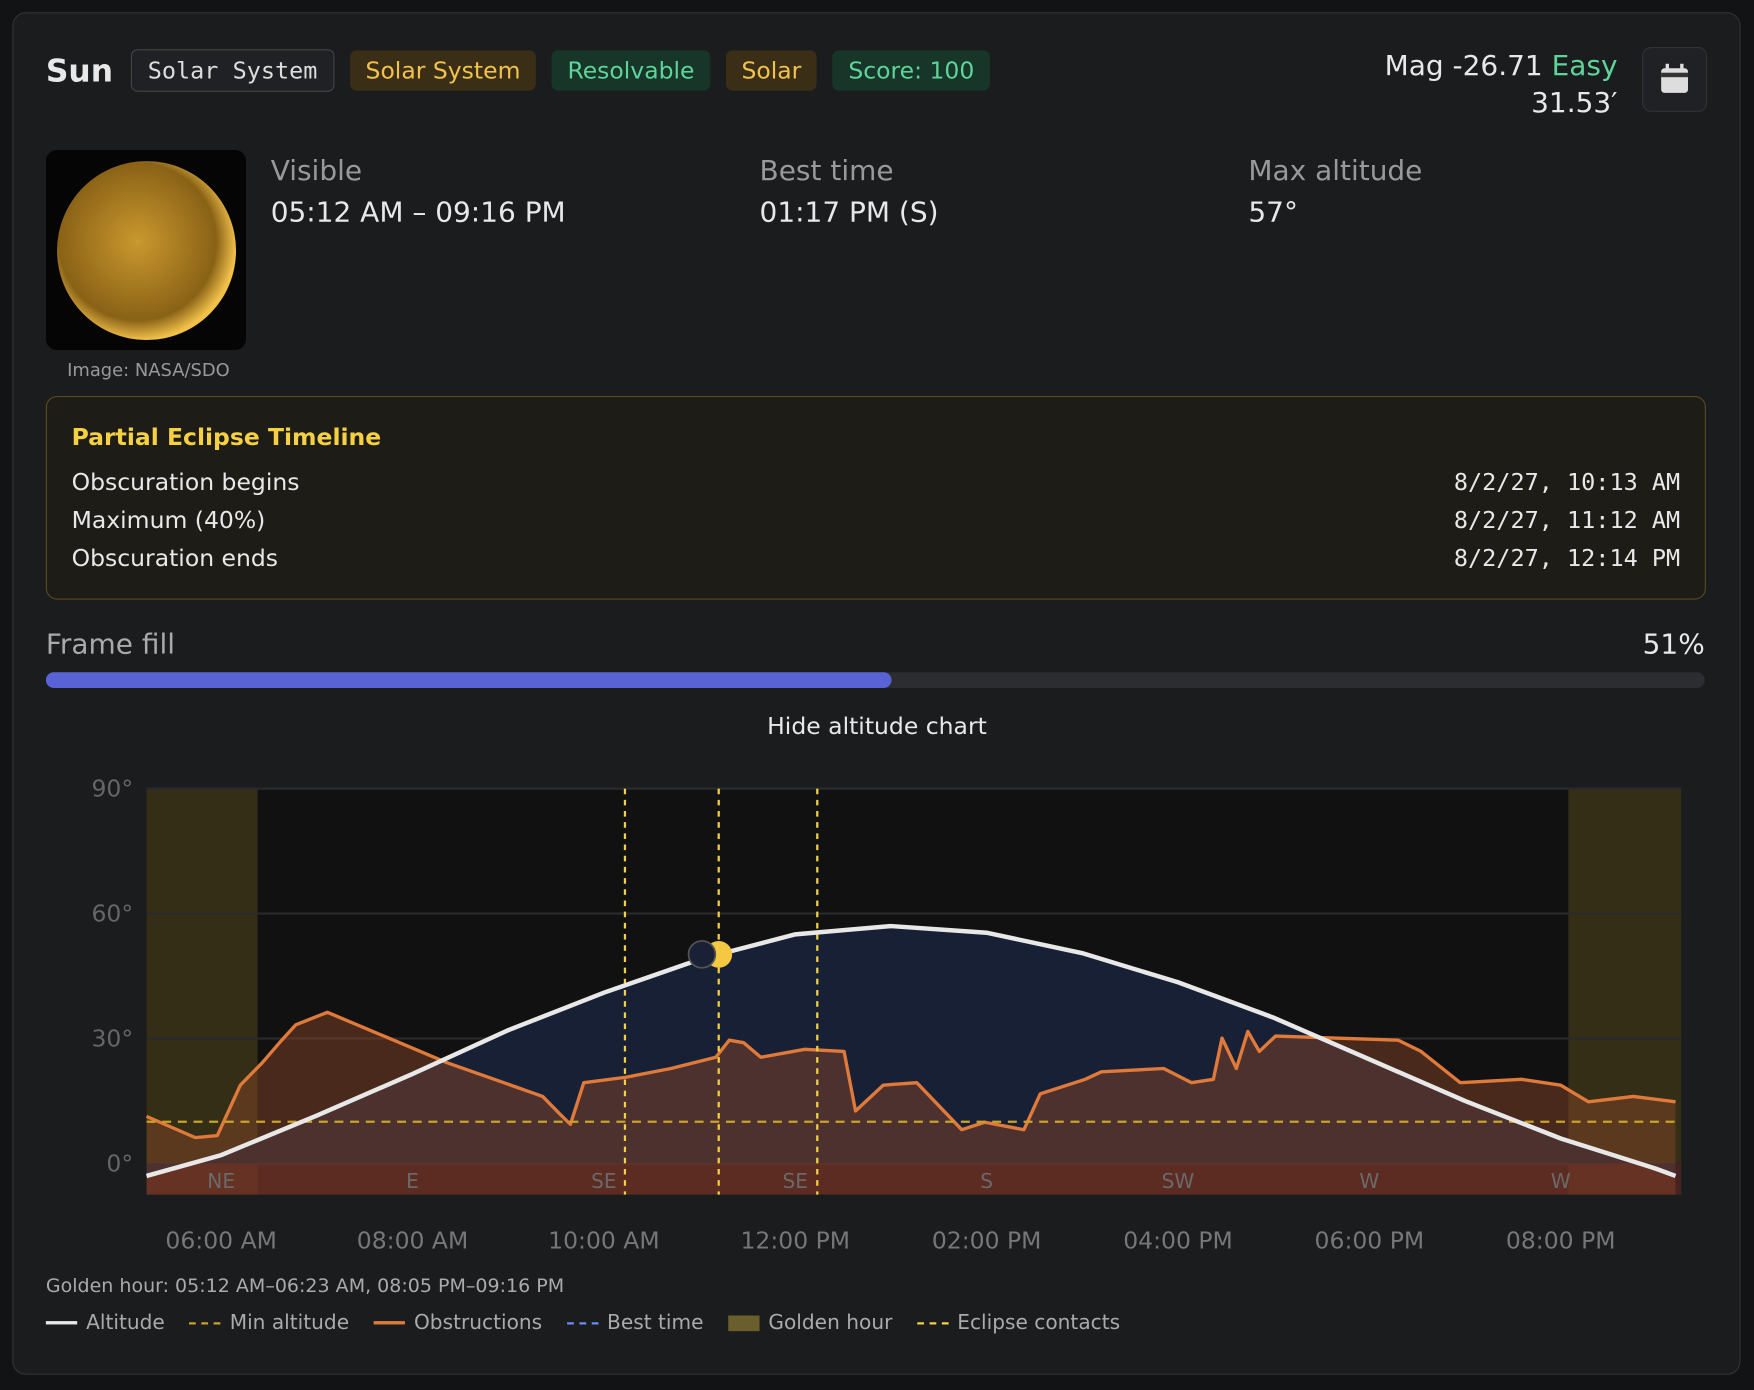 The width and height of the screenshot is (1754, 1390). Describe the element at coordinates (112, 913) in the screenshot. I see `y-tick-label: 60°` at that location.